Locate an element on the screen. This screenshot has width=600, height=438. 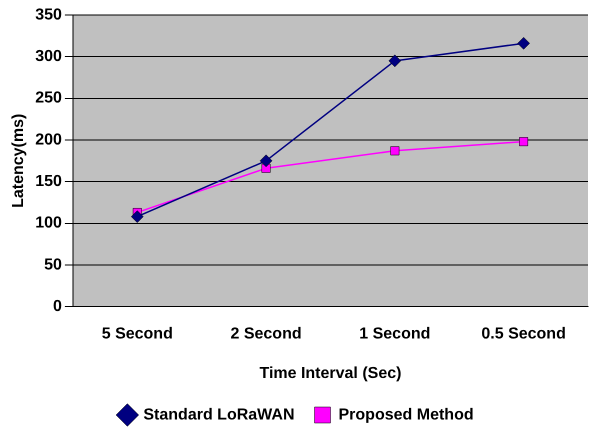
x-tick-label: 2 Second is located at coordinates (266, 334).